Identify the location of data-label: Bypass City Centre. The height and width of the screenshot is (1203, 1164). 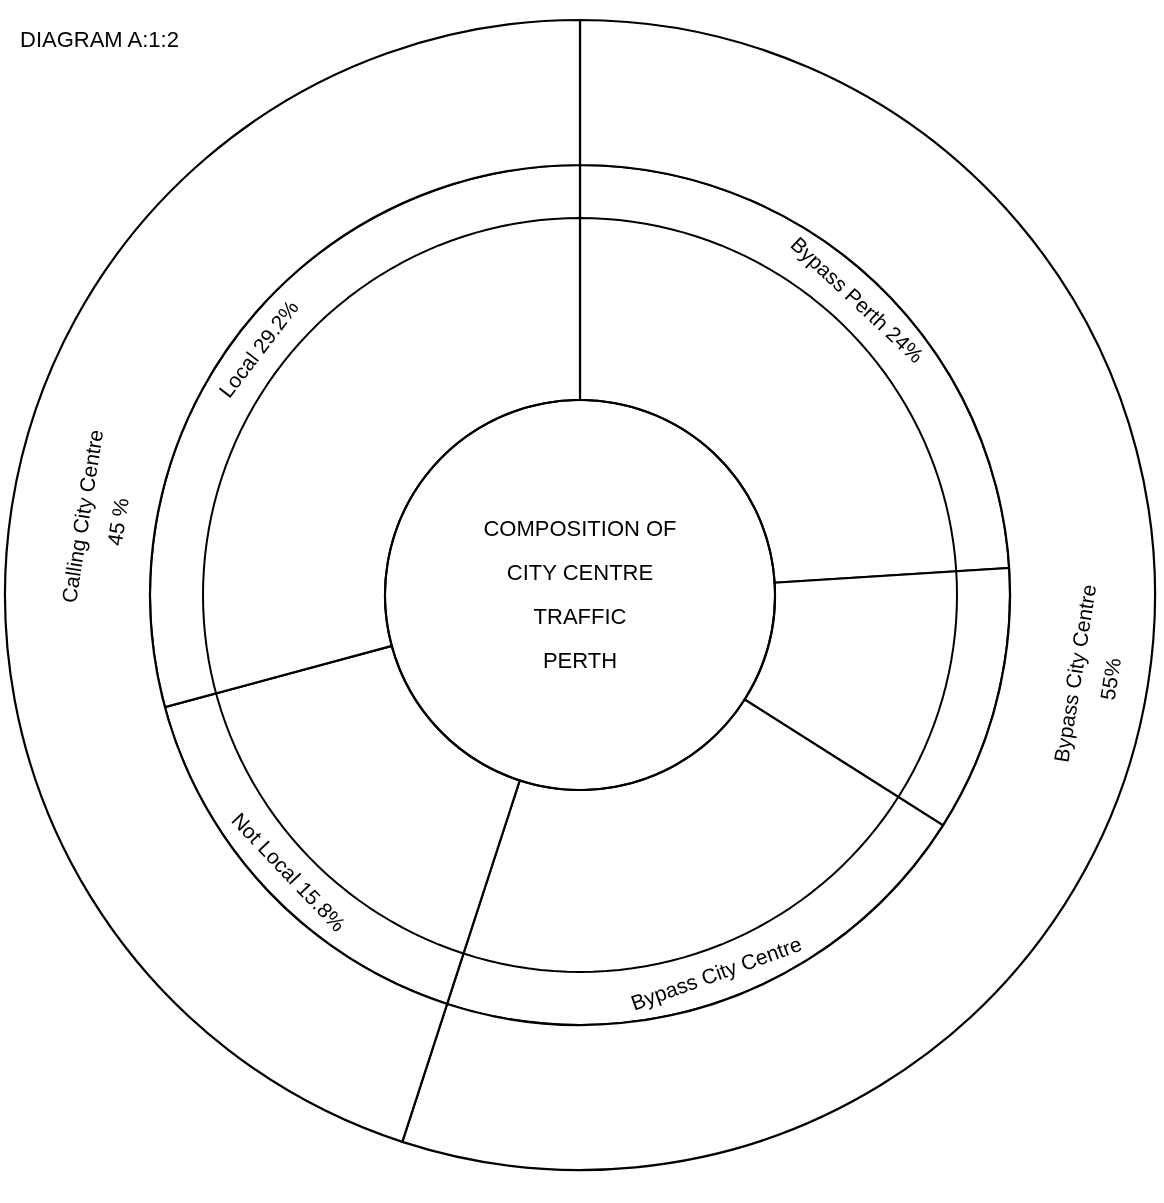
(716, 973).